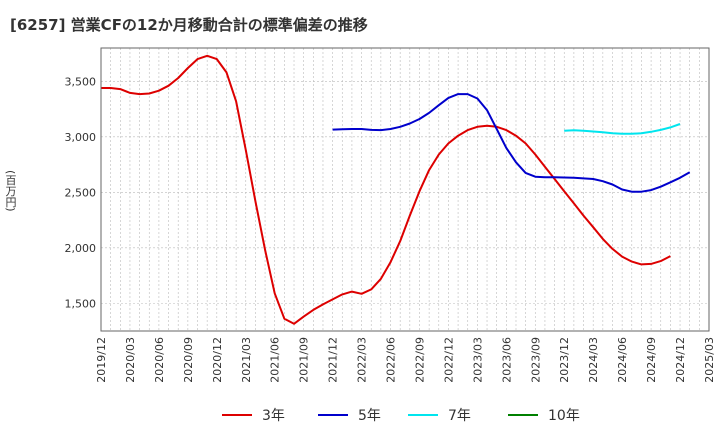  What do you see at coordinates (593, 360) in the screenshot?
I see `x-tick-label: 2024/03` at bounding box center [593, 360].